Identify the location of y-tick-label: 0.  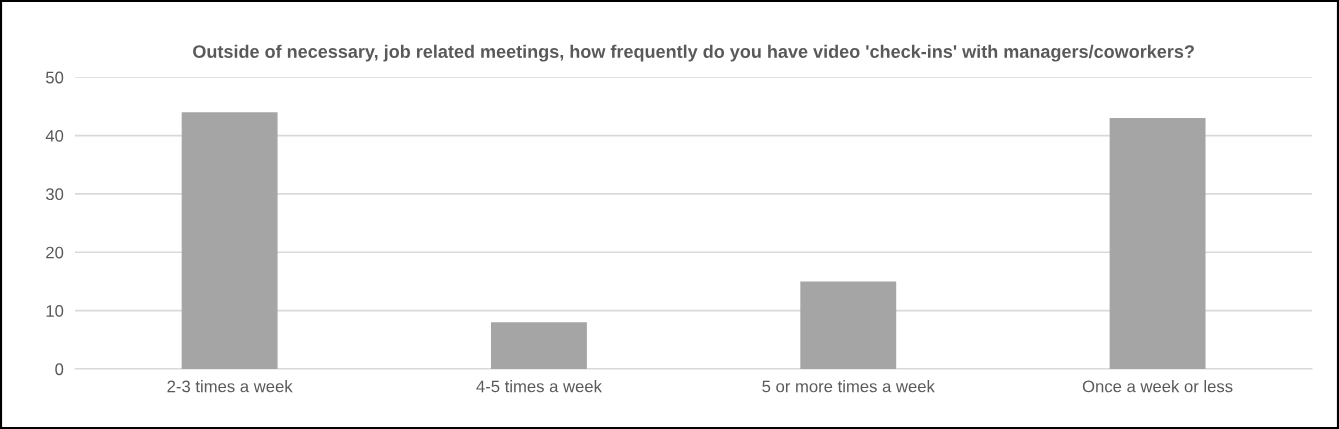
(59, 369).